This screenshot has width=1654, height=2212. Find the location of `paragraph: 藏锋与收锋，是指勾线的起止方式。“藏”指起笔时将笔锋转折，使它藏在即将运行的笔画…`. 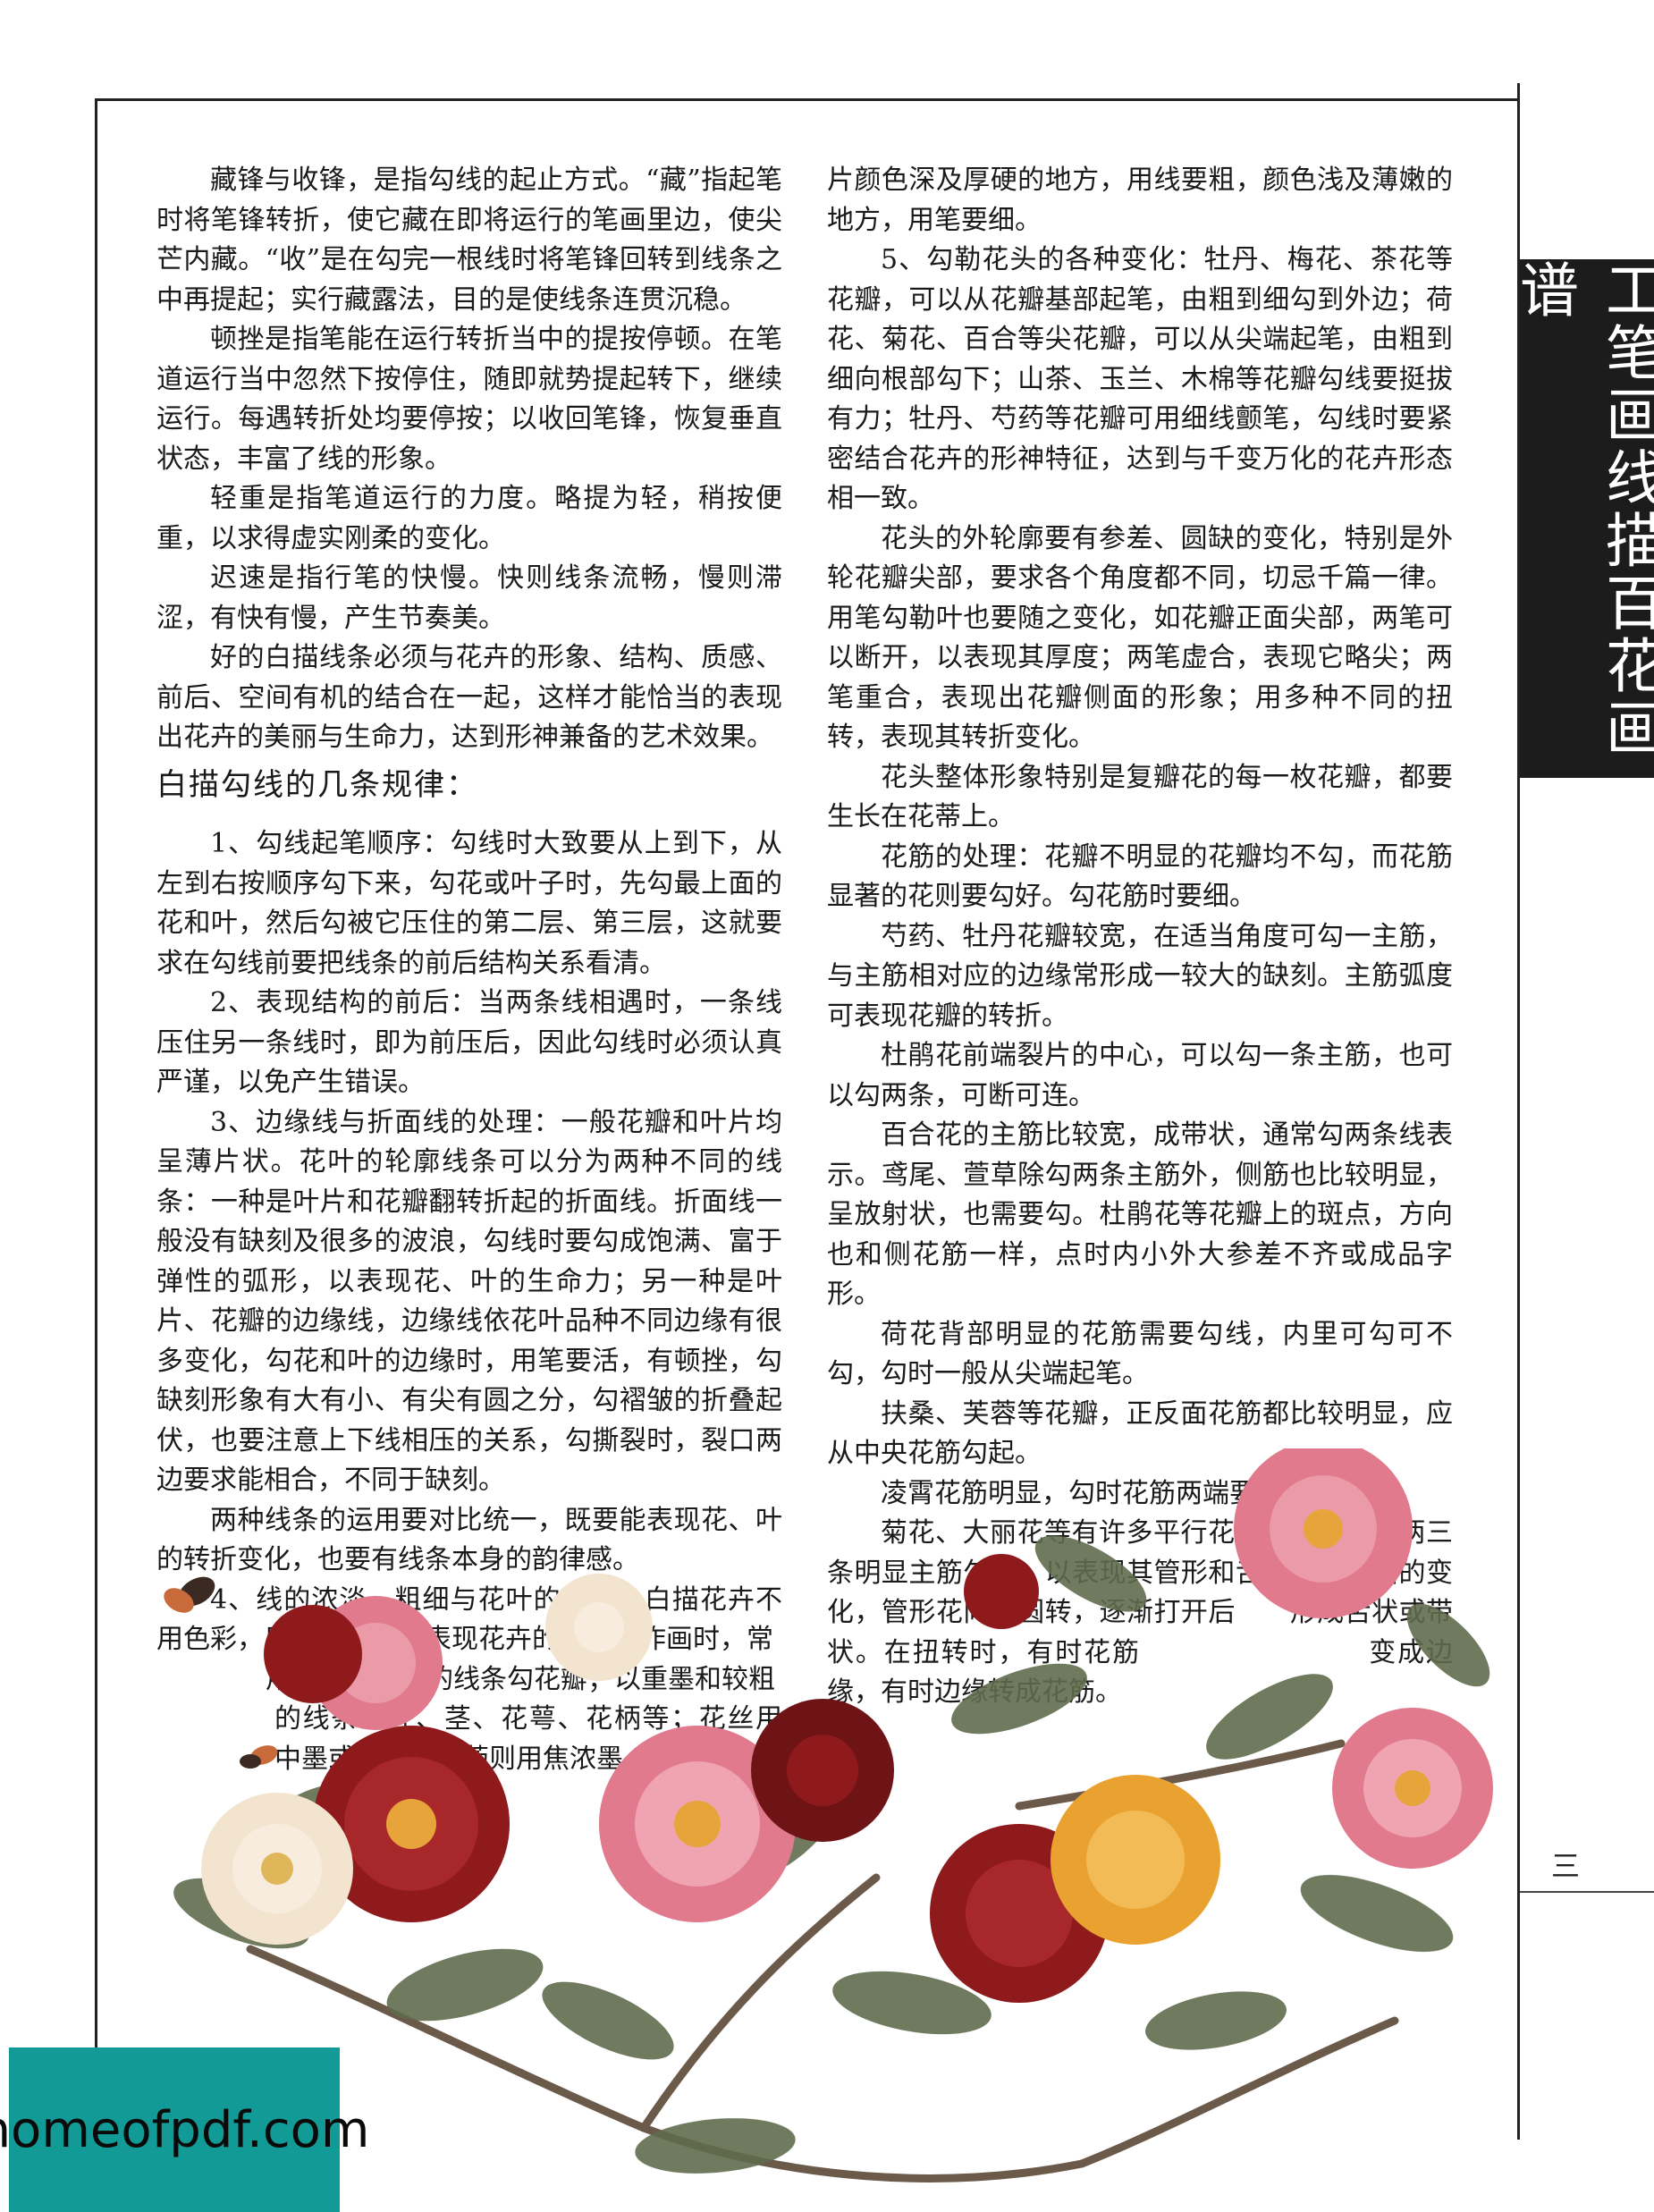

paragraph: 藏锋与收锋，是指勾线的起止方式。“藏”指起笔时将笔锋转折，使它藏在即将运行的笔画… is located at coordinates (469, 240).